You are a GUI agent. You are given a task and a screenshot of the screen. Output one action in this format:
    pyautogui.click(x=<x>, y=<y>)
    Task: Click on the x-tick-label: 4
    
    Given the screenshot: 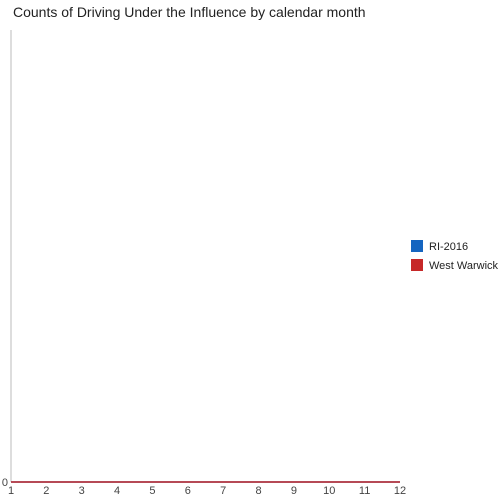 What is the action you would take?
    pyautogui.click(x=117, y=491)
    